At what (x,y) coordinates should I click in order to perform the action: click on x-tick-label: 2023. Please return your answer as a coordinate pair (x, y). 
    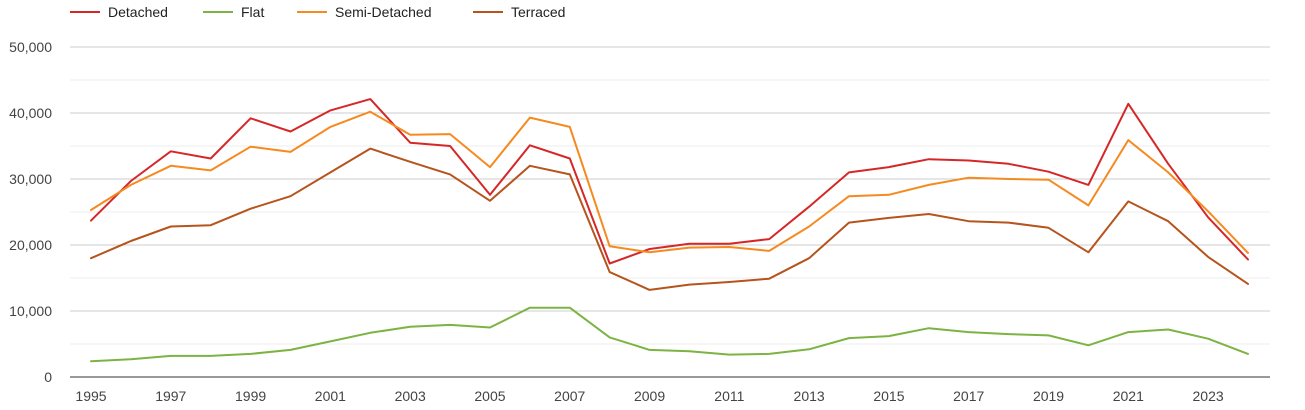
    Looking at the image, I should click on (1208, 396).